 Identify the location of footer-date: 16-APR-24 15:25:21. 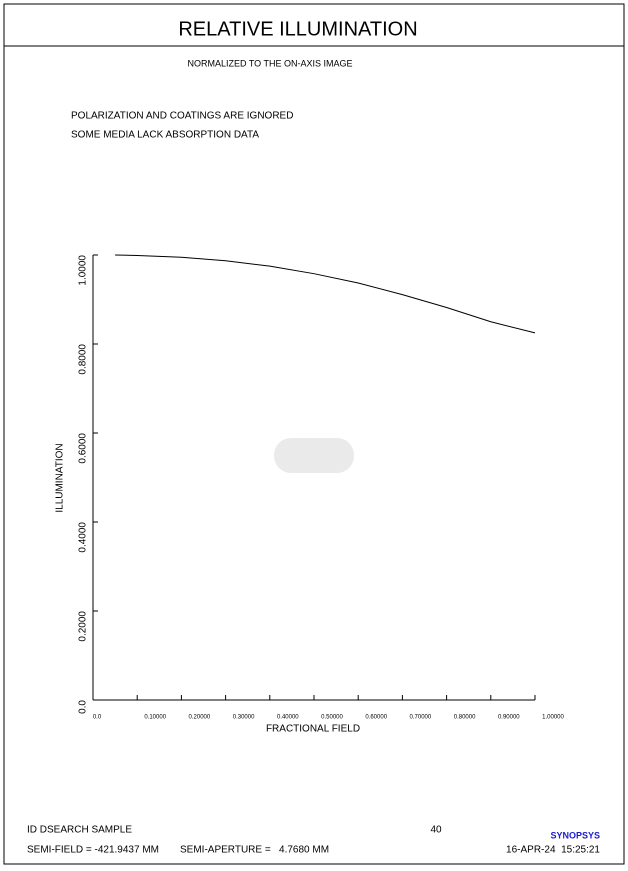
(553, 850).